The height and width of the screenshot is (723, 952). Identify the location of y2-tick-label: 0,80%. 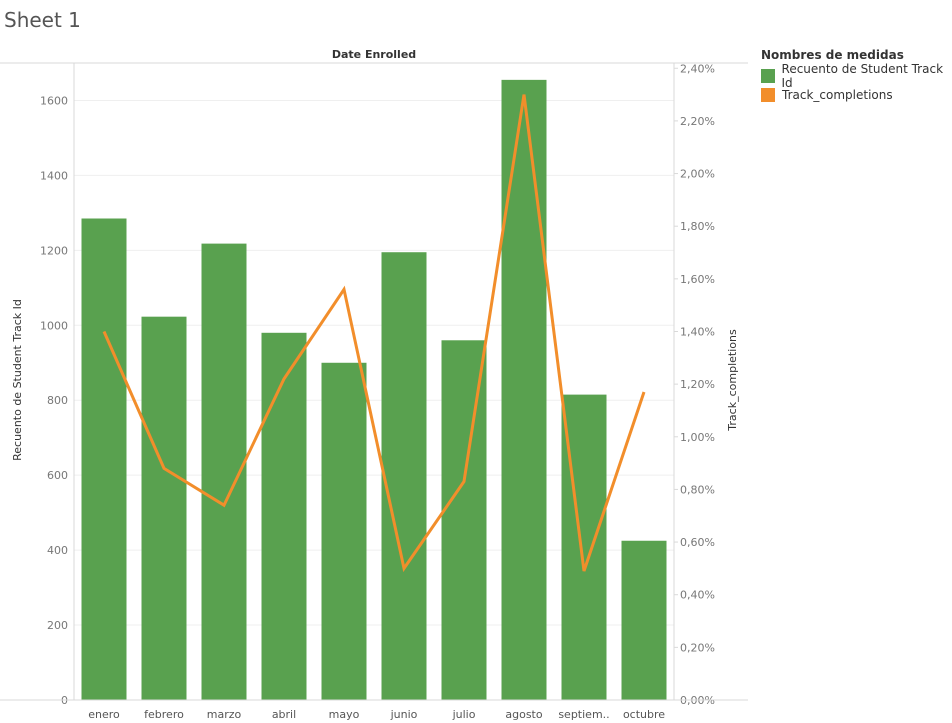
(697, 489).